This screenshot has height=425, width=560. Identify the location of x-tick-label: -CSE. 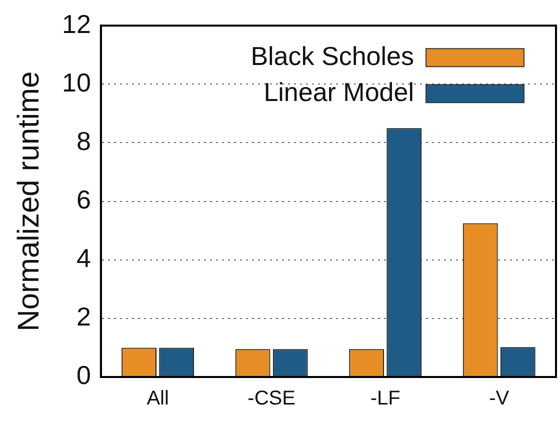
(272, 399).